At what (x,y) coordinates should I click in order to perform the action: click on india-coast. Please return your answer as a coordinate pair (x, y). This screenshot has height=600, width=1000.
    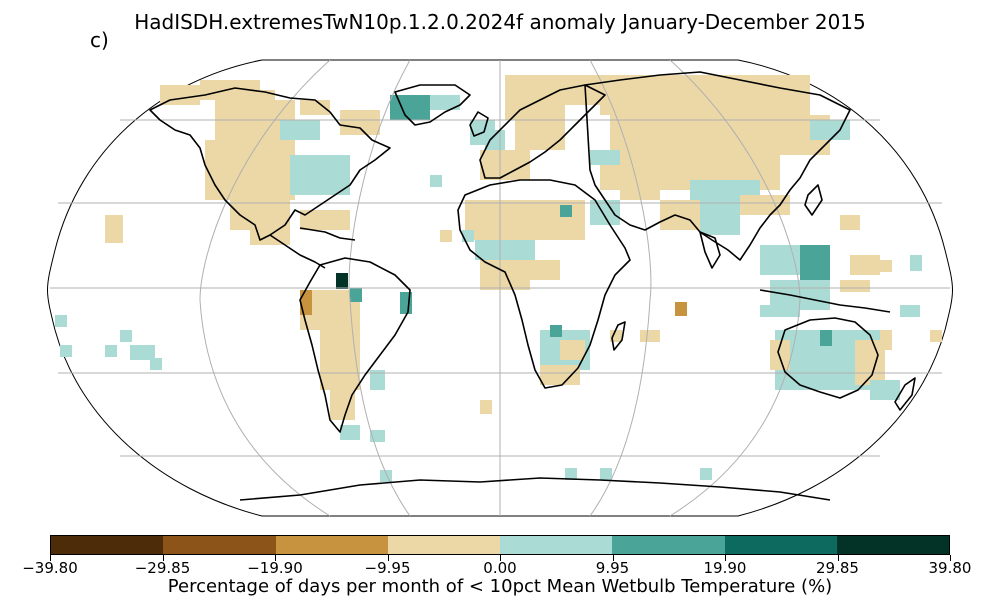
    Looking at the image, I should click on (710, 250).